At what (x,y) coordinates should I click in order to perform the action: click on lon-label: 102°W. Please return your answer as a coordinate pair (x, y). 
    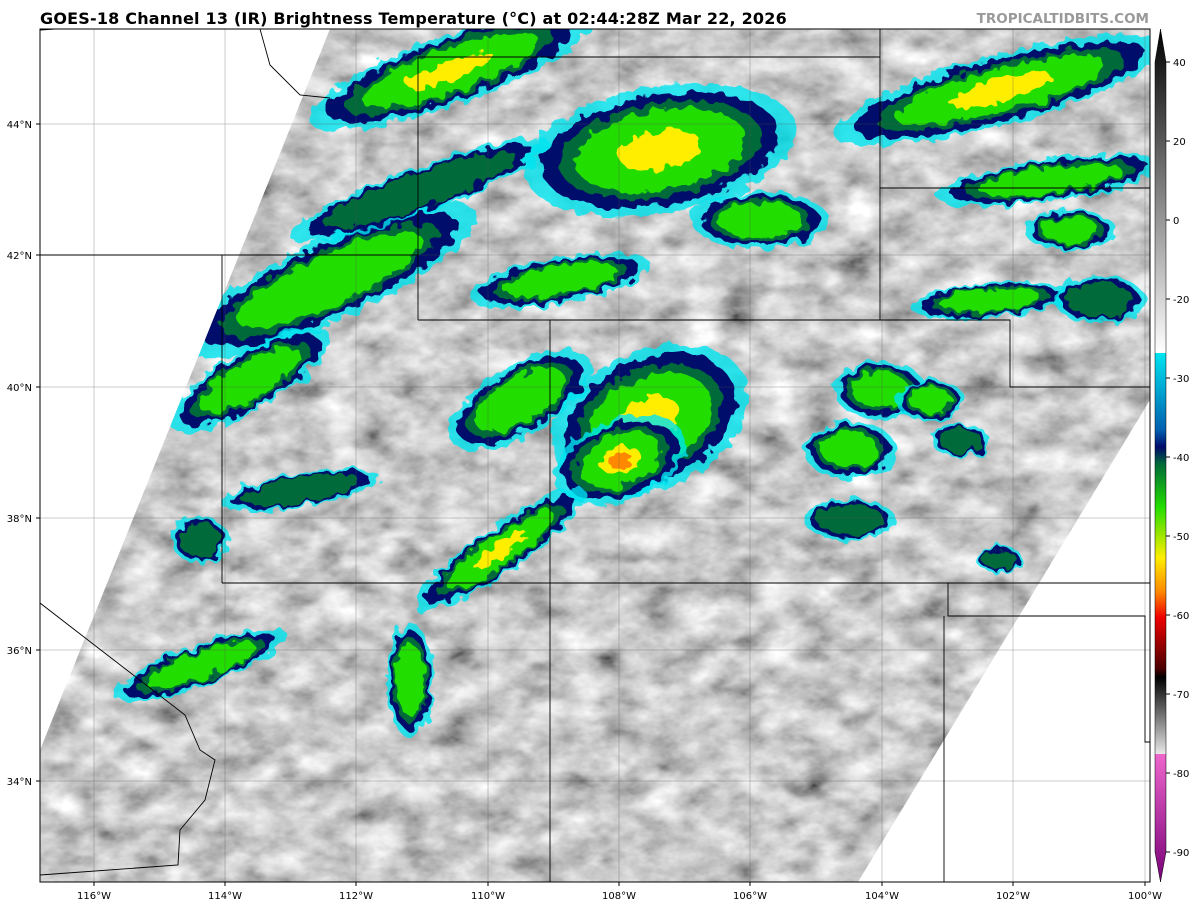
    Looking at the image, I should click on (1013, 896).